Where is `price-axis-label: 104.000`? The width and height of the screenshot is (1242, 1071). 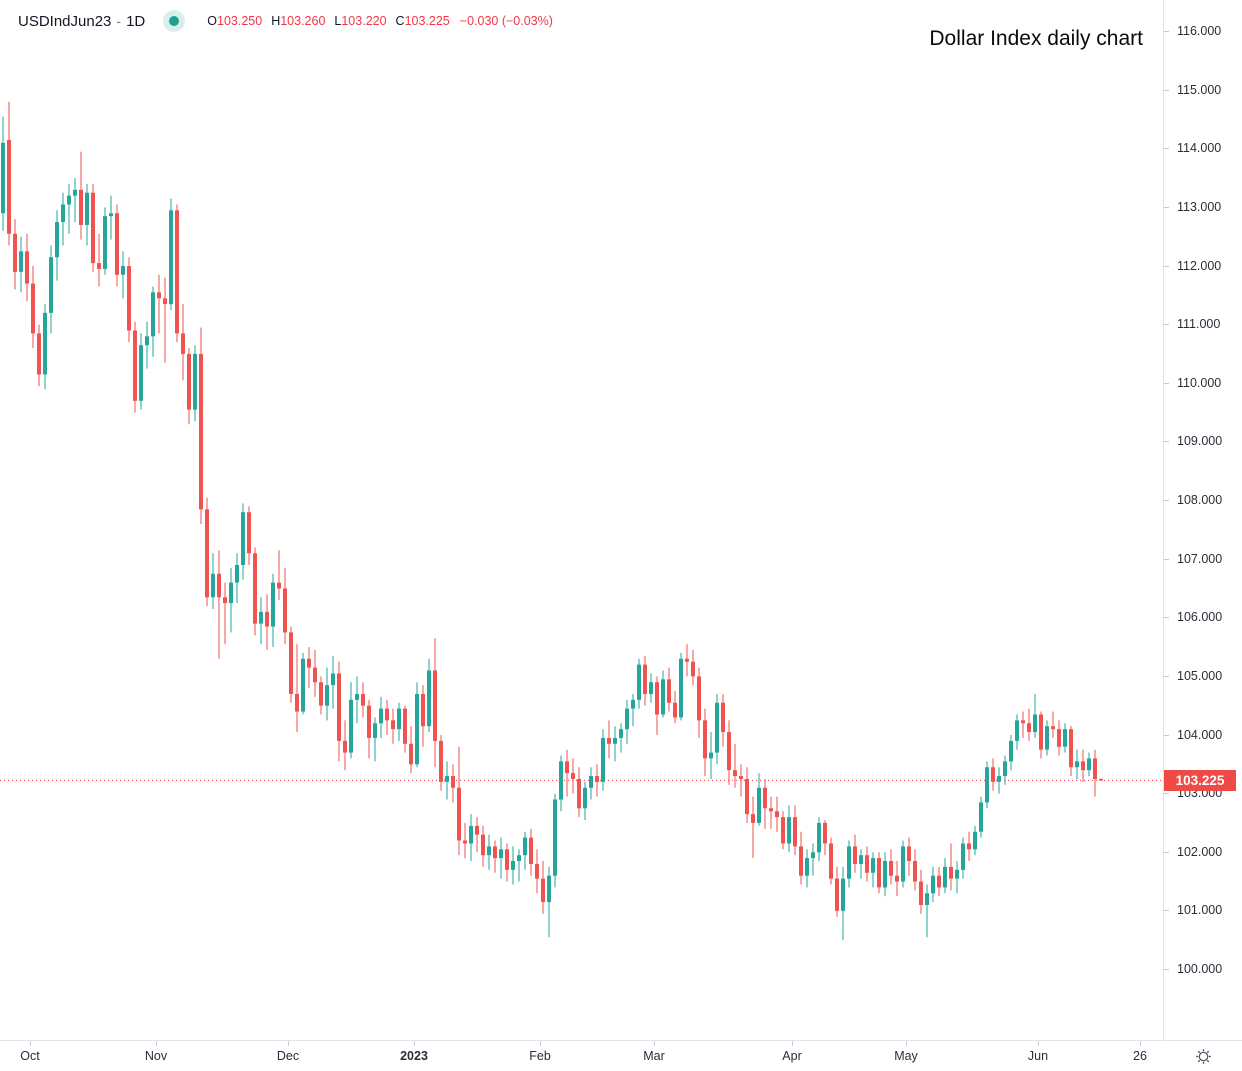
price-axis-label: 104.000 is located at coordinates (1200, 734).